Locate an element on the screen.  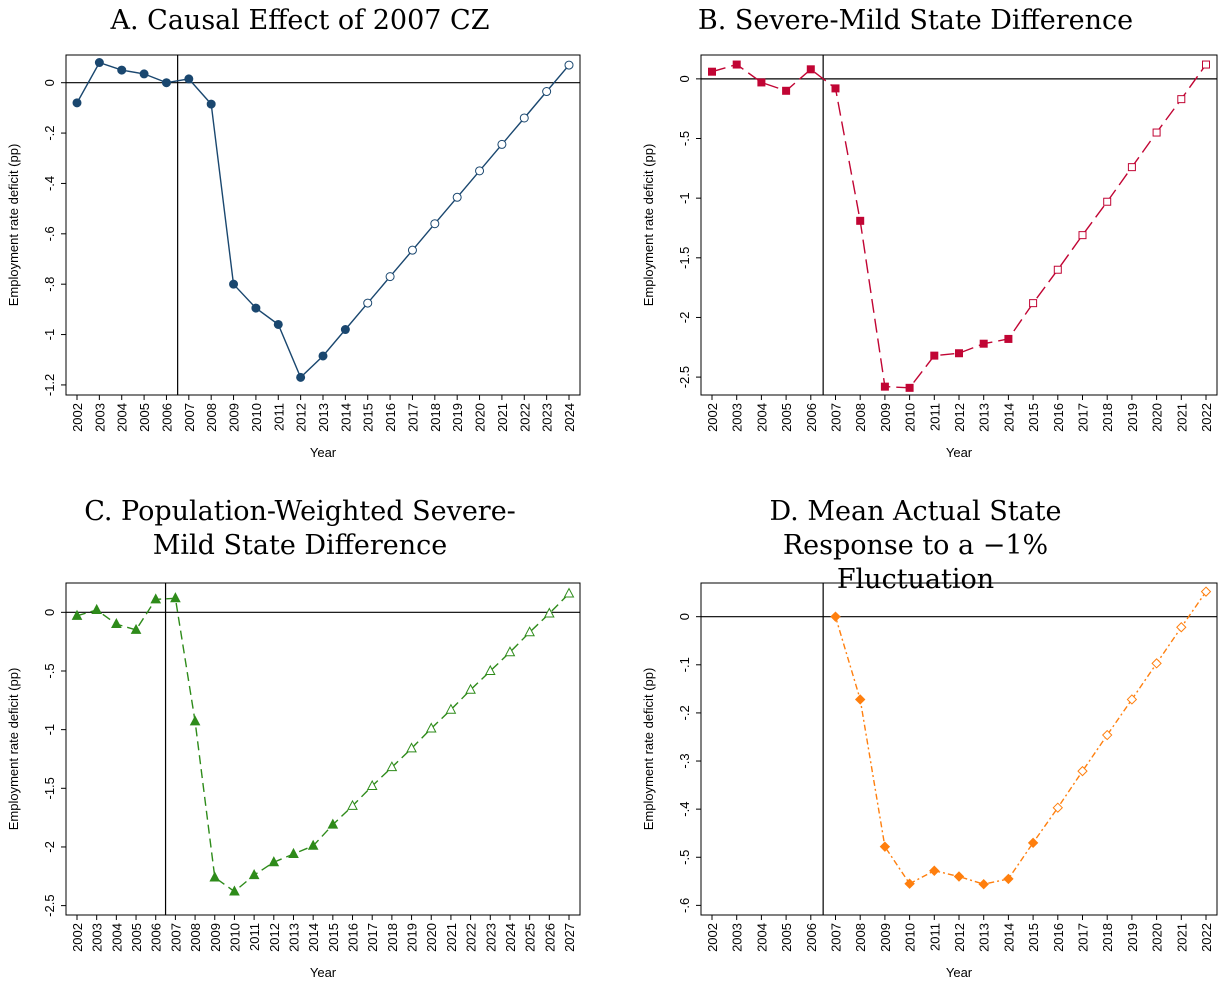
x-tick-label: 2008 is located at coordinates (860, 417).